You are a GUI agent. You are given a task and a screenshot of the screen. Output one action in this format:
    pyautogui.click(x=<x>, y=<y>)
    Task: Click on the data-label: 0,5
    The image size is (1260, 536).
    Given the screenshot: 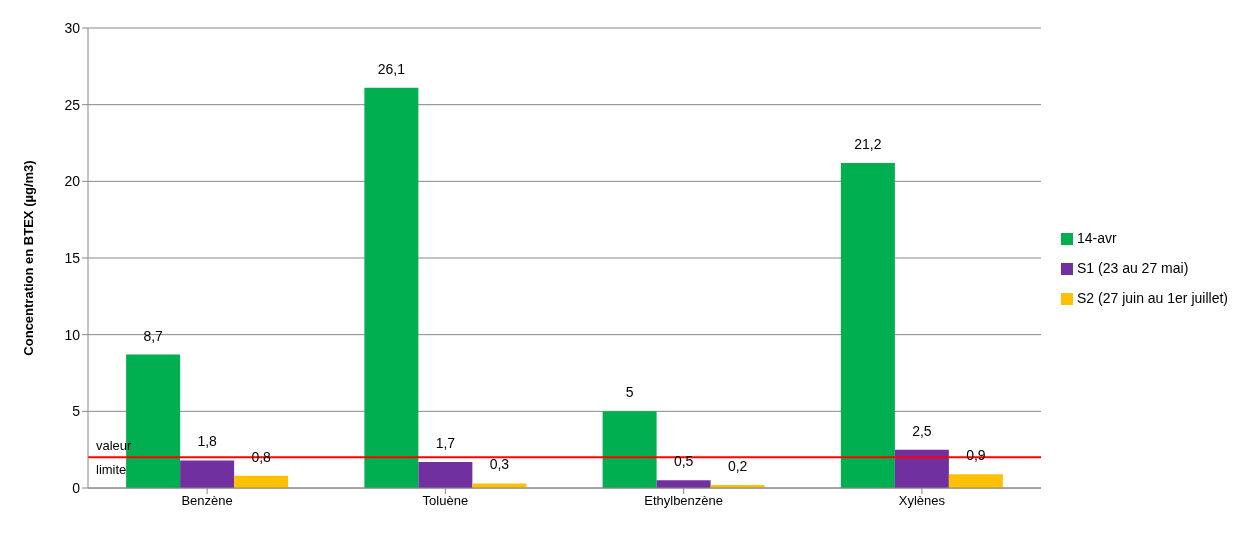 What is the action you would take?
    pyautogui.click(x=683, y=461)
    